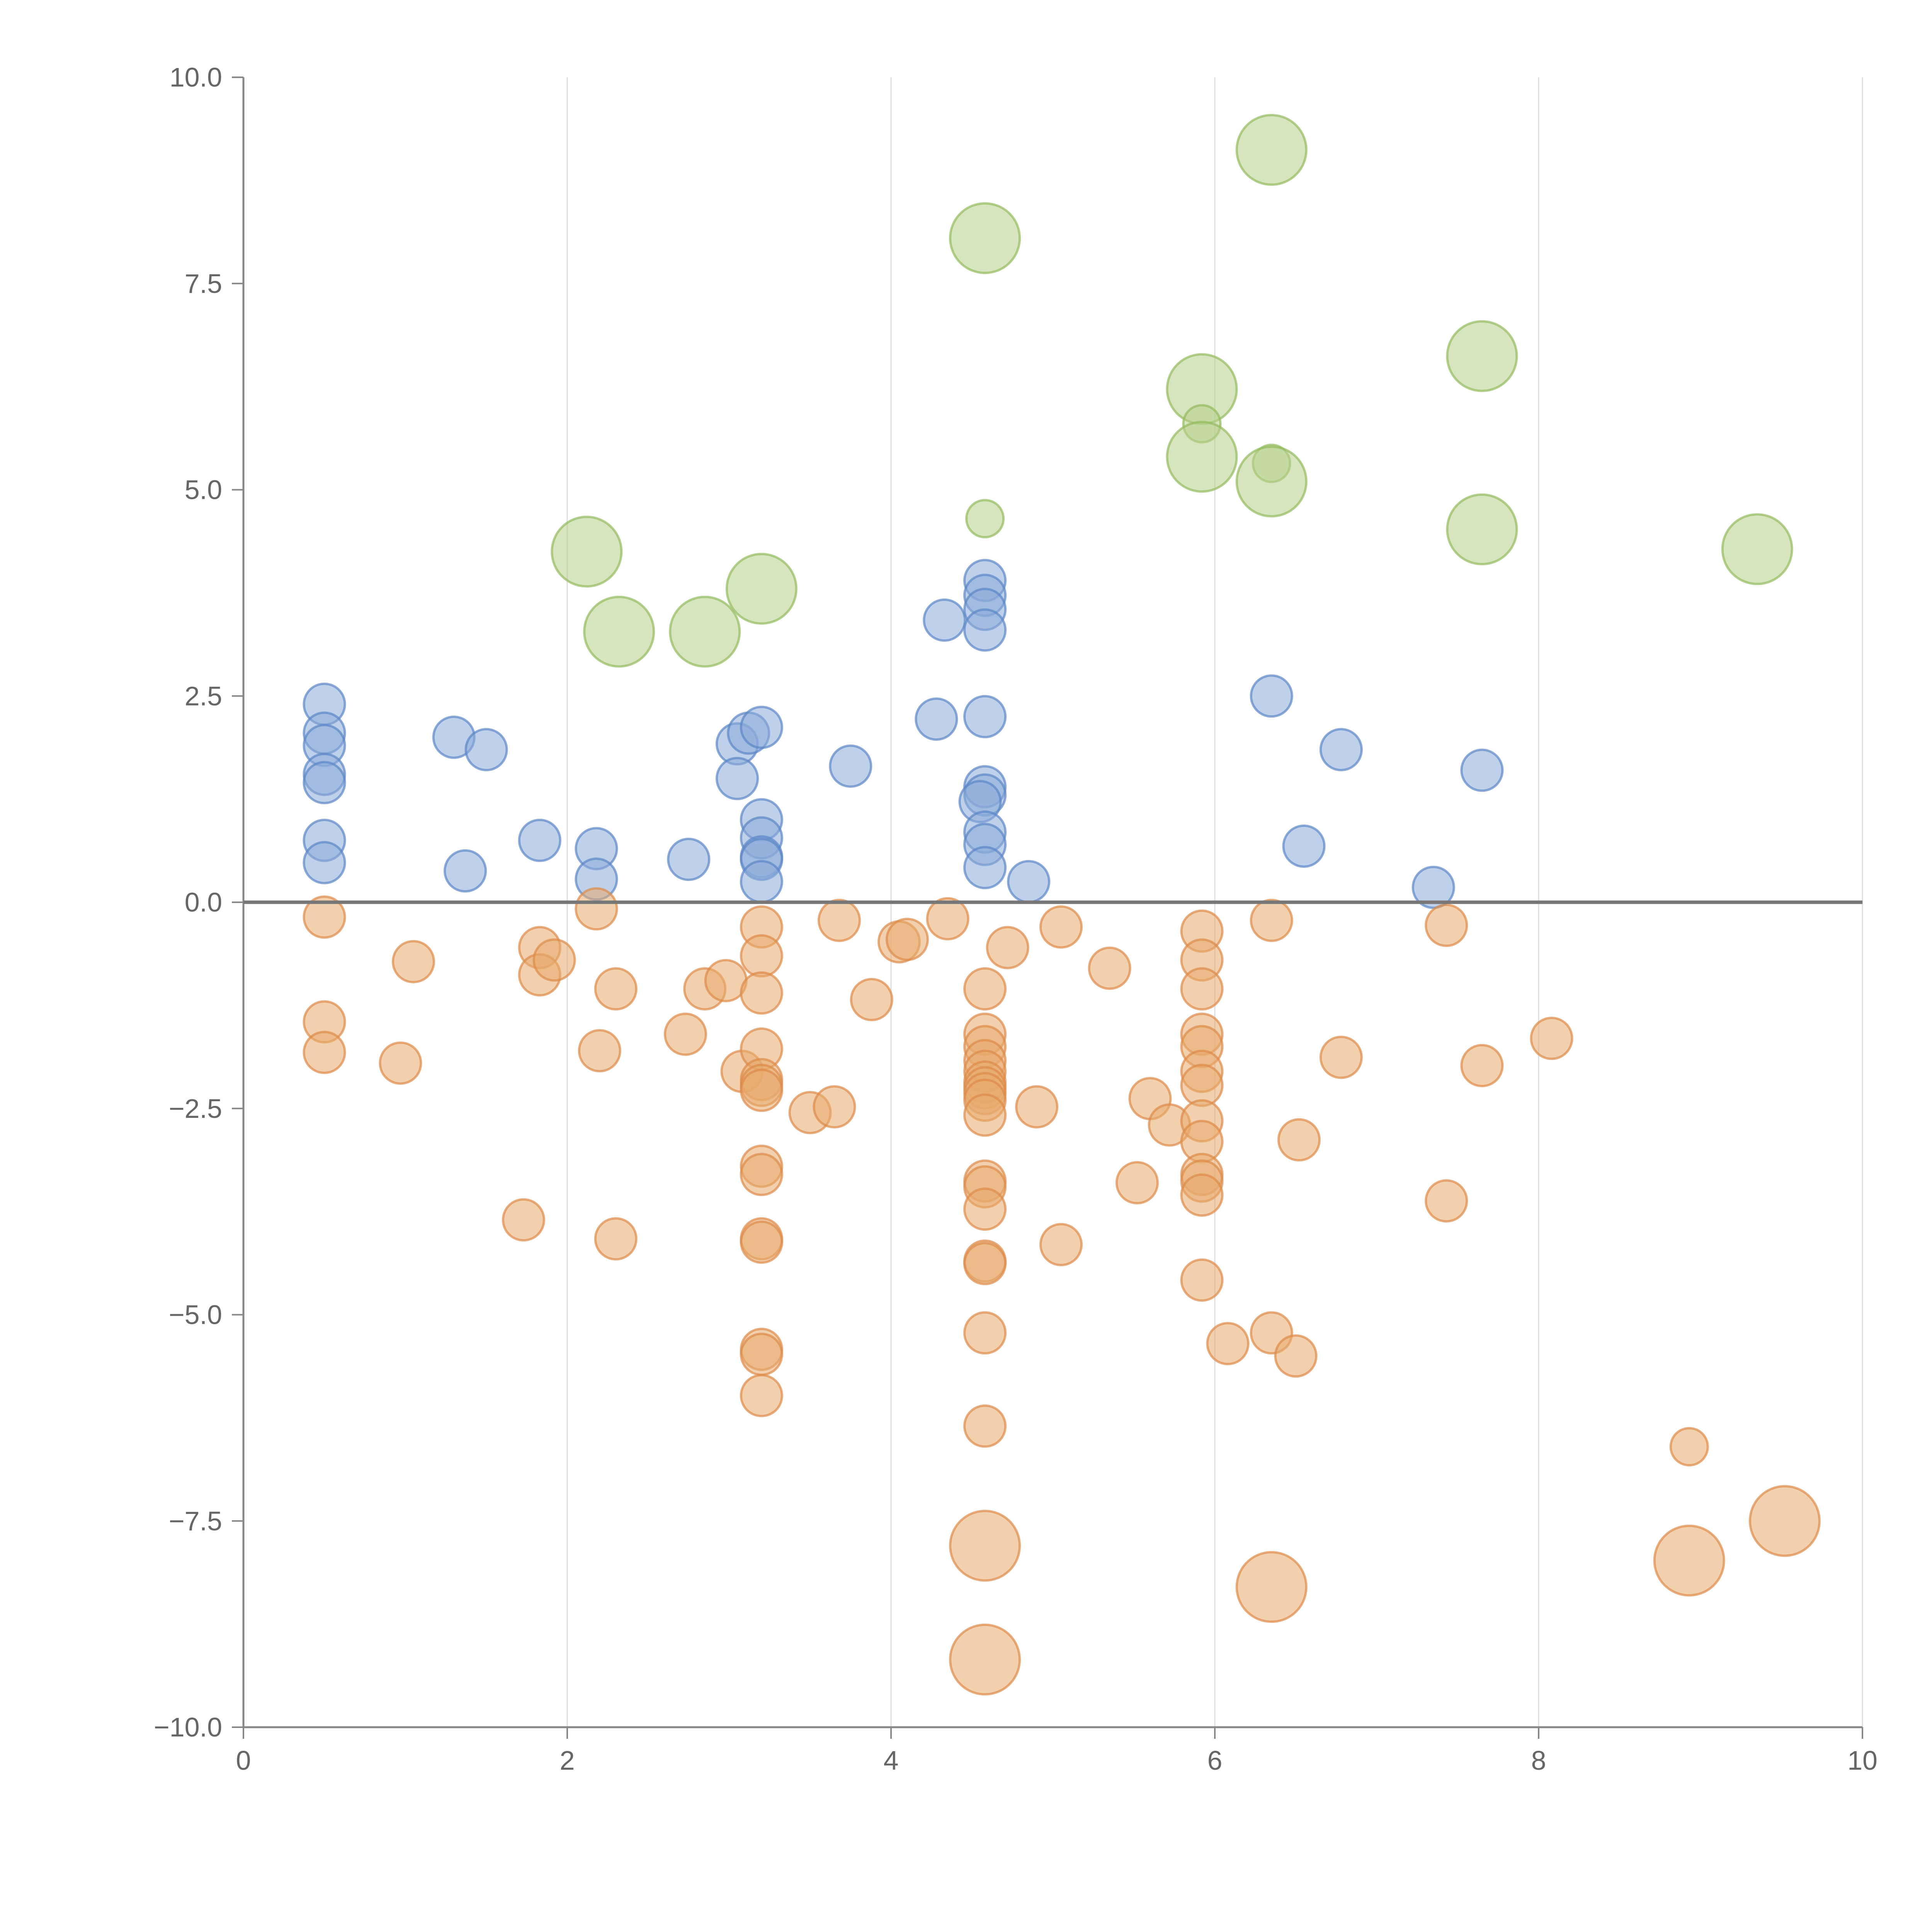 This screenshot has width=1932, height=1932. What do you see at coordinates (196, 1109) in the screenshot?
I see `y-tick-label: −2.5` at bounding box center [196, 1109].